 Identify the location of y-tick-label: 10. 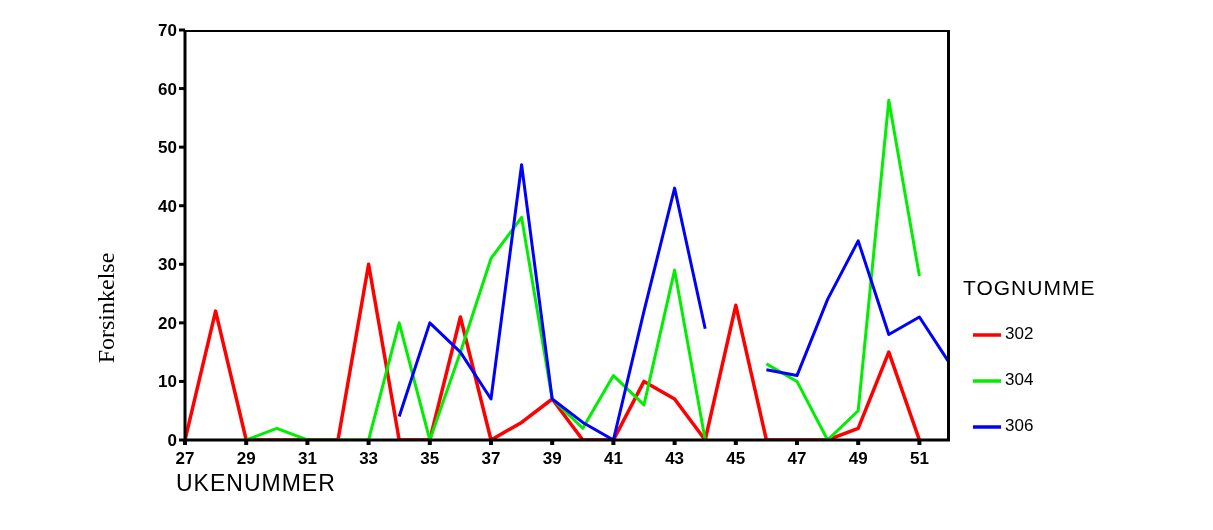
(167, 382).